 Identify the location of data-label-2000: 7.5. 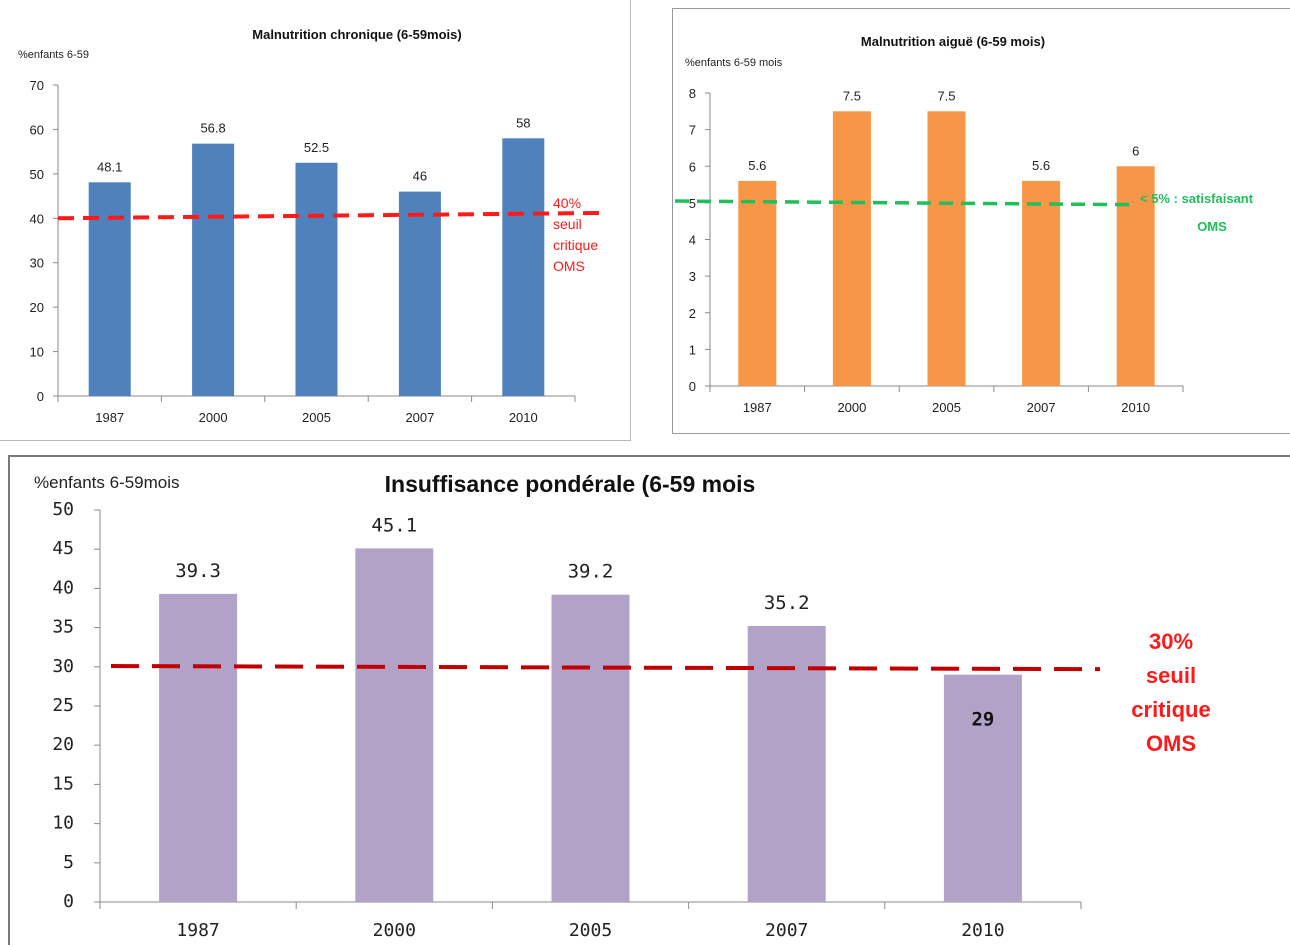
(852, 95).